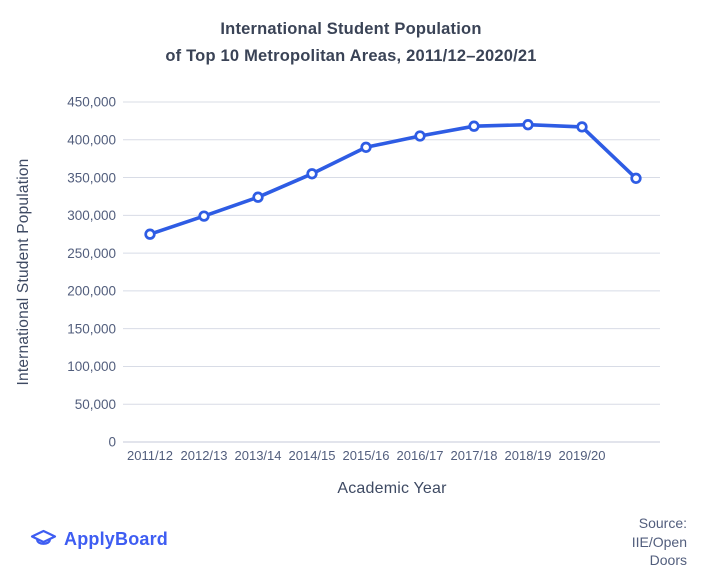 Image resolution: width=702 pixels, height=584 pixels. I want to click on x-tick-label: 2015/16, so click(366, 455).